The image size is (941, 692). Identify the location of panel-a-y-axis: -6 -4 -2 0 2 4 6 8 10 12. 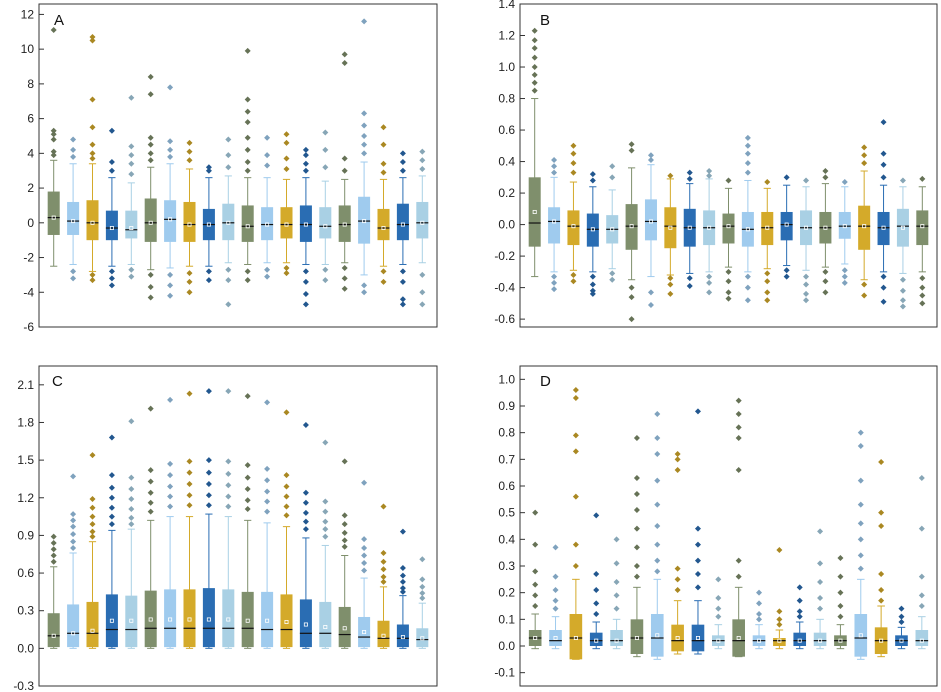
(32, 170).